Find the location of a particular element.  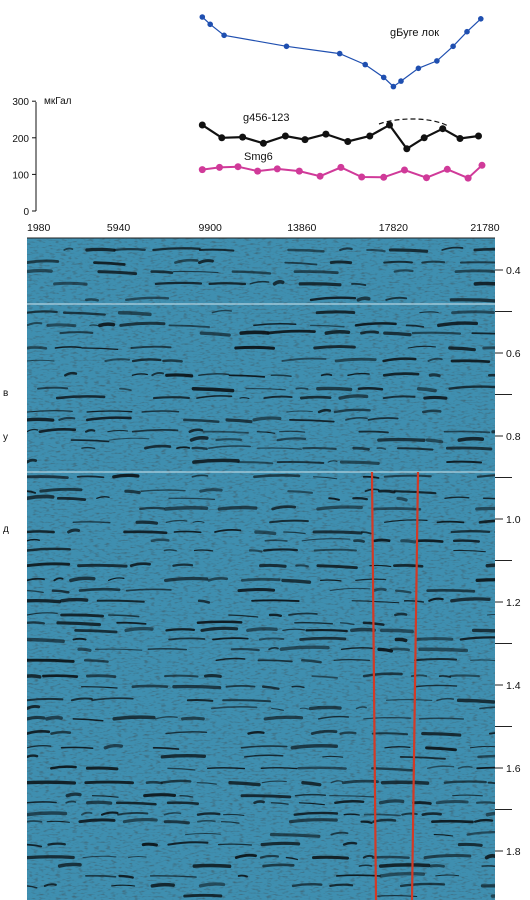

series-point-gbuge is located at coordinates (339, 53).